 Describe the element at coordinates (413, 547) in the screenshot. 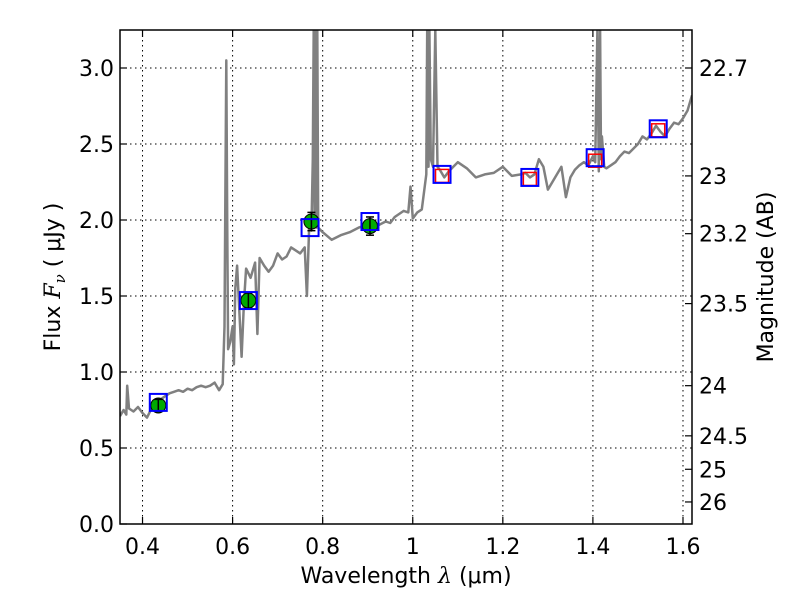

I see `x-tick-label: 1` at that location.